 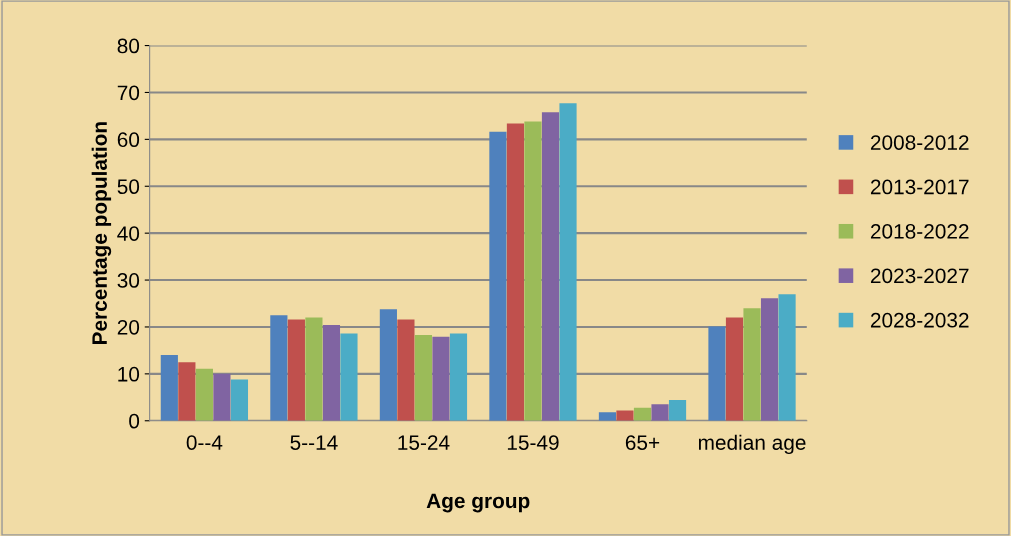 What do you see at coordinates (129, 374) in the screenshot?
I see `y-tick-label: 10` at bounding box center [129, 374].